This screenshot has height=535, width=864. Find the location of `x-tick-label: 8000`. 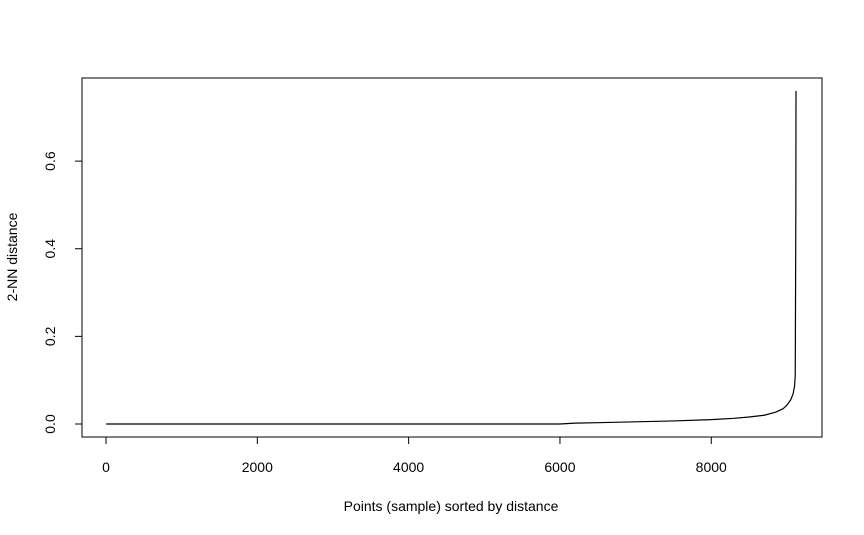

x-tick-label: 8000 is located at coordinates (711, 467).